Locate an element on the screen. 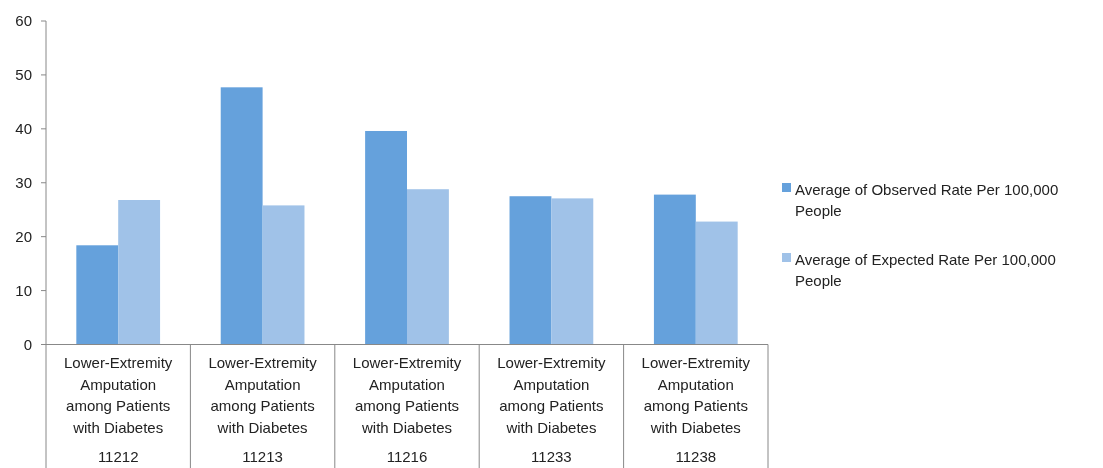 This screenshot has width=1103, height=468. legend-label: Average of Expected Rate Per 100,000 People is located at coordinates (925, 269).